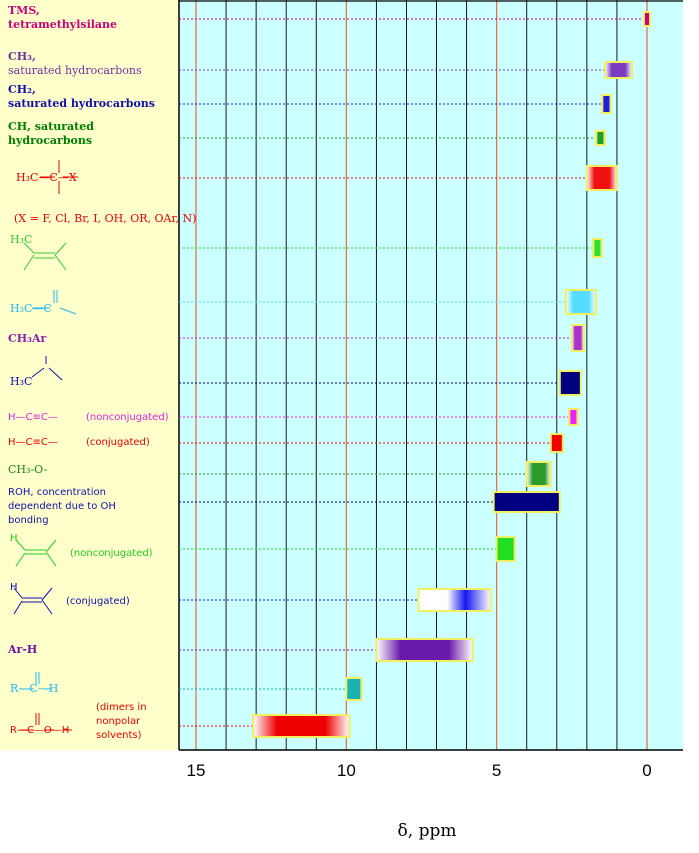 The image size is (699, 853). What do you see at coordinates (47, 368) in the screenshot?
I see `amine-methyl-structure-icon` at bounding box center [47, 368].